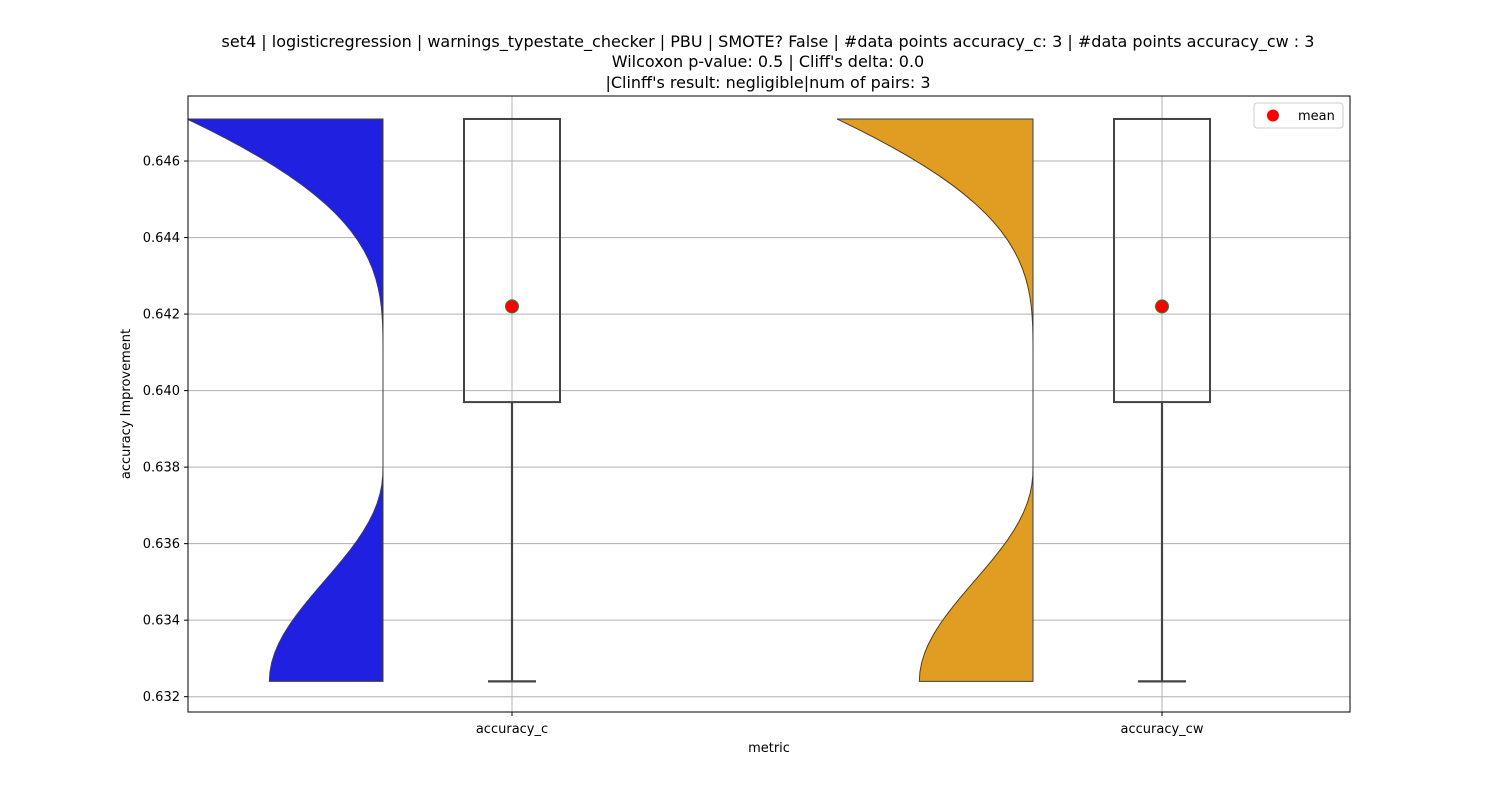 The image size is (1500, 800). I want to click on y-tick-label: 0.642, so click(161, 315).